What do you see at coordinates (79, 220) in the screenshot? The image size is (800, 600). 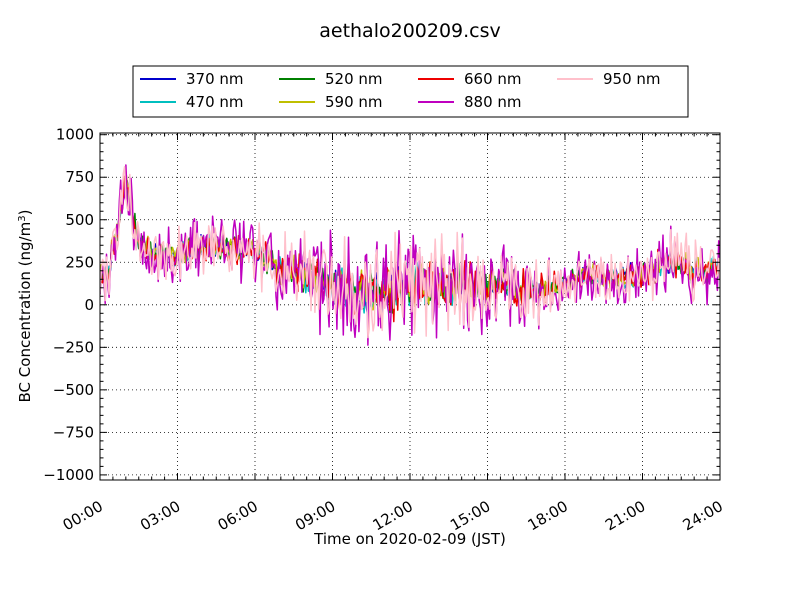 I see `y-tick-label: 500` at bounding box center [79, 220].